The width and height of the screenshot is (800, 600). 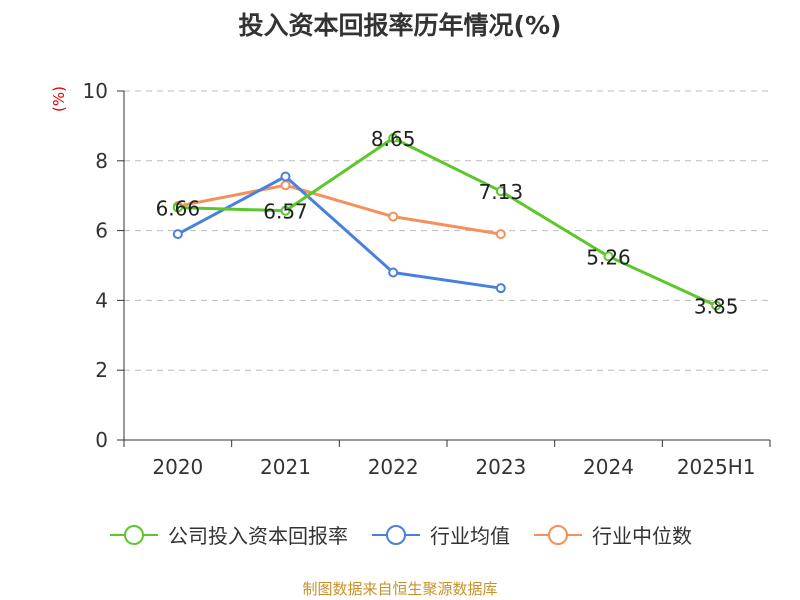 I want to click on x-tick-label: 2020, so click(x=177, y=467).